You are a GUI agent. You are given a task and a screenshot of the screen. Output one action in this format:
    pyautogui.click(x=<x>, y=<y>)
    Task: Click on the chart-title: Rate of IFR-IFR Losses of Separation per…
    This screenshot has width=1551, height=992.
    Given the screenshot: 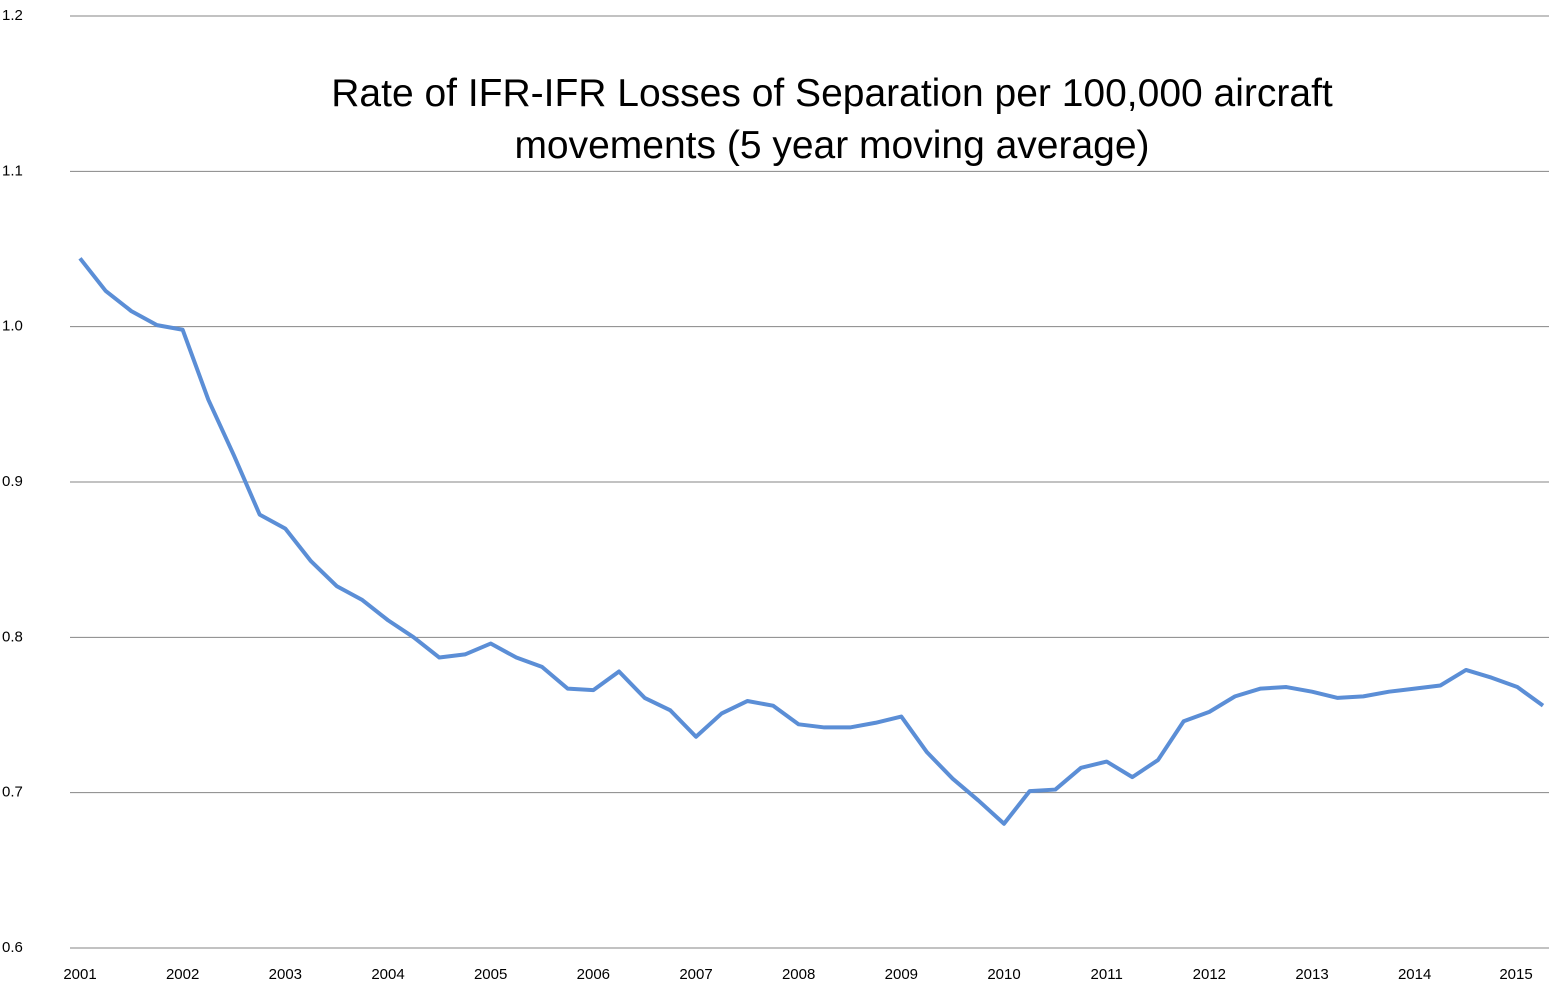 What is the action you would take?
    pyautogui.click(x=832, y=119)
    